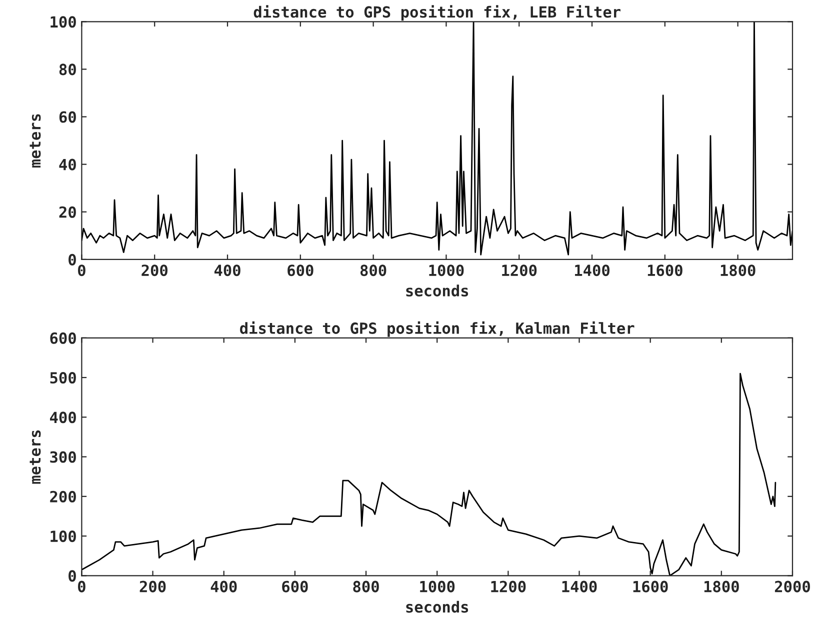  Describe the element at coordinates (67, 117) in the screenshot. I see `y-tick-label: 60` at that location.